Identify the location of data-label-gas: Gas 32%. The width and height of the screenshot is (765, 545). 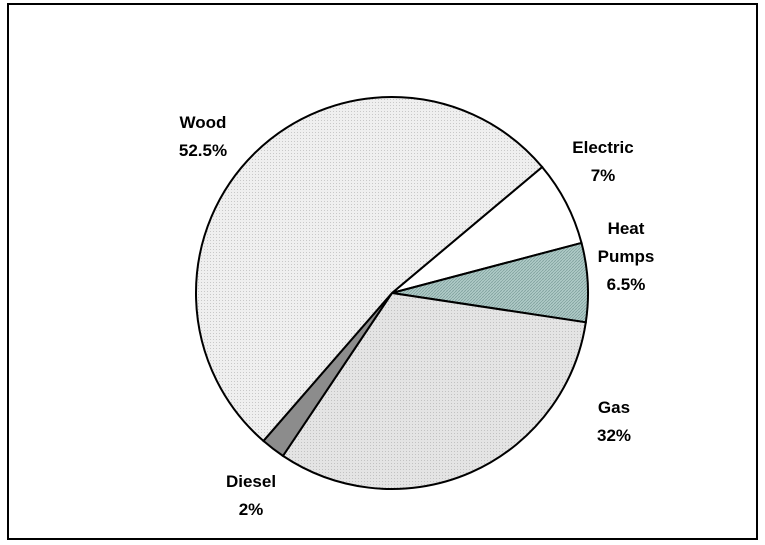
(614, 421).